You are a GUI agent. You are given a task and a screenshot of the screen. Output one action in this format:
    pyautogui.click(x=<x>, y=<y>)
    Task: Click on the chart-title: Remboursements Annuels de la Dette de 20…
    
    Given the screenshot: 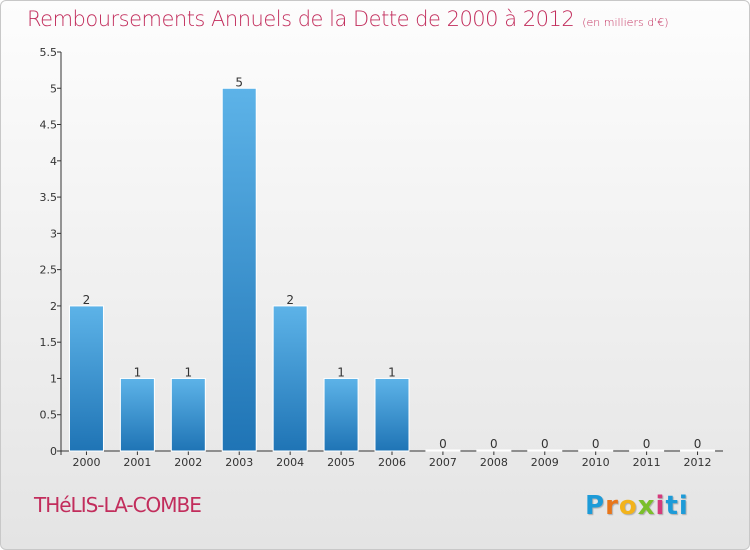 What is the action you would take?
    pyautogui.click(x=348, y=19)
    